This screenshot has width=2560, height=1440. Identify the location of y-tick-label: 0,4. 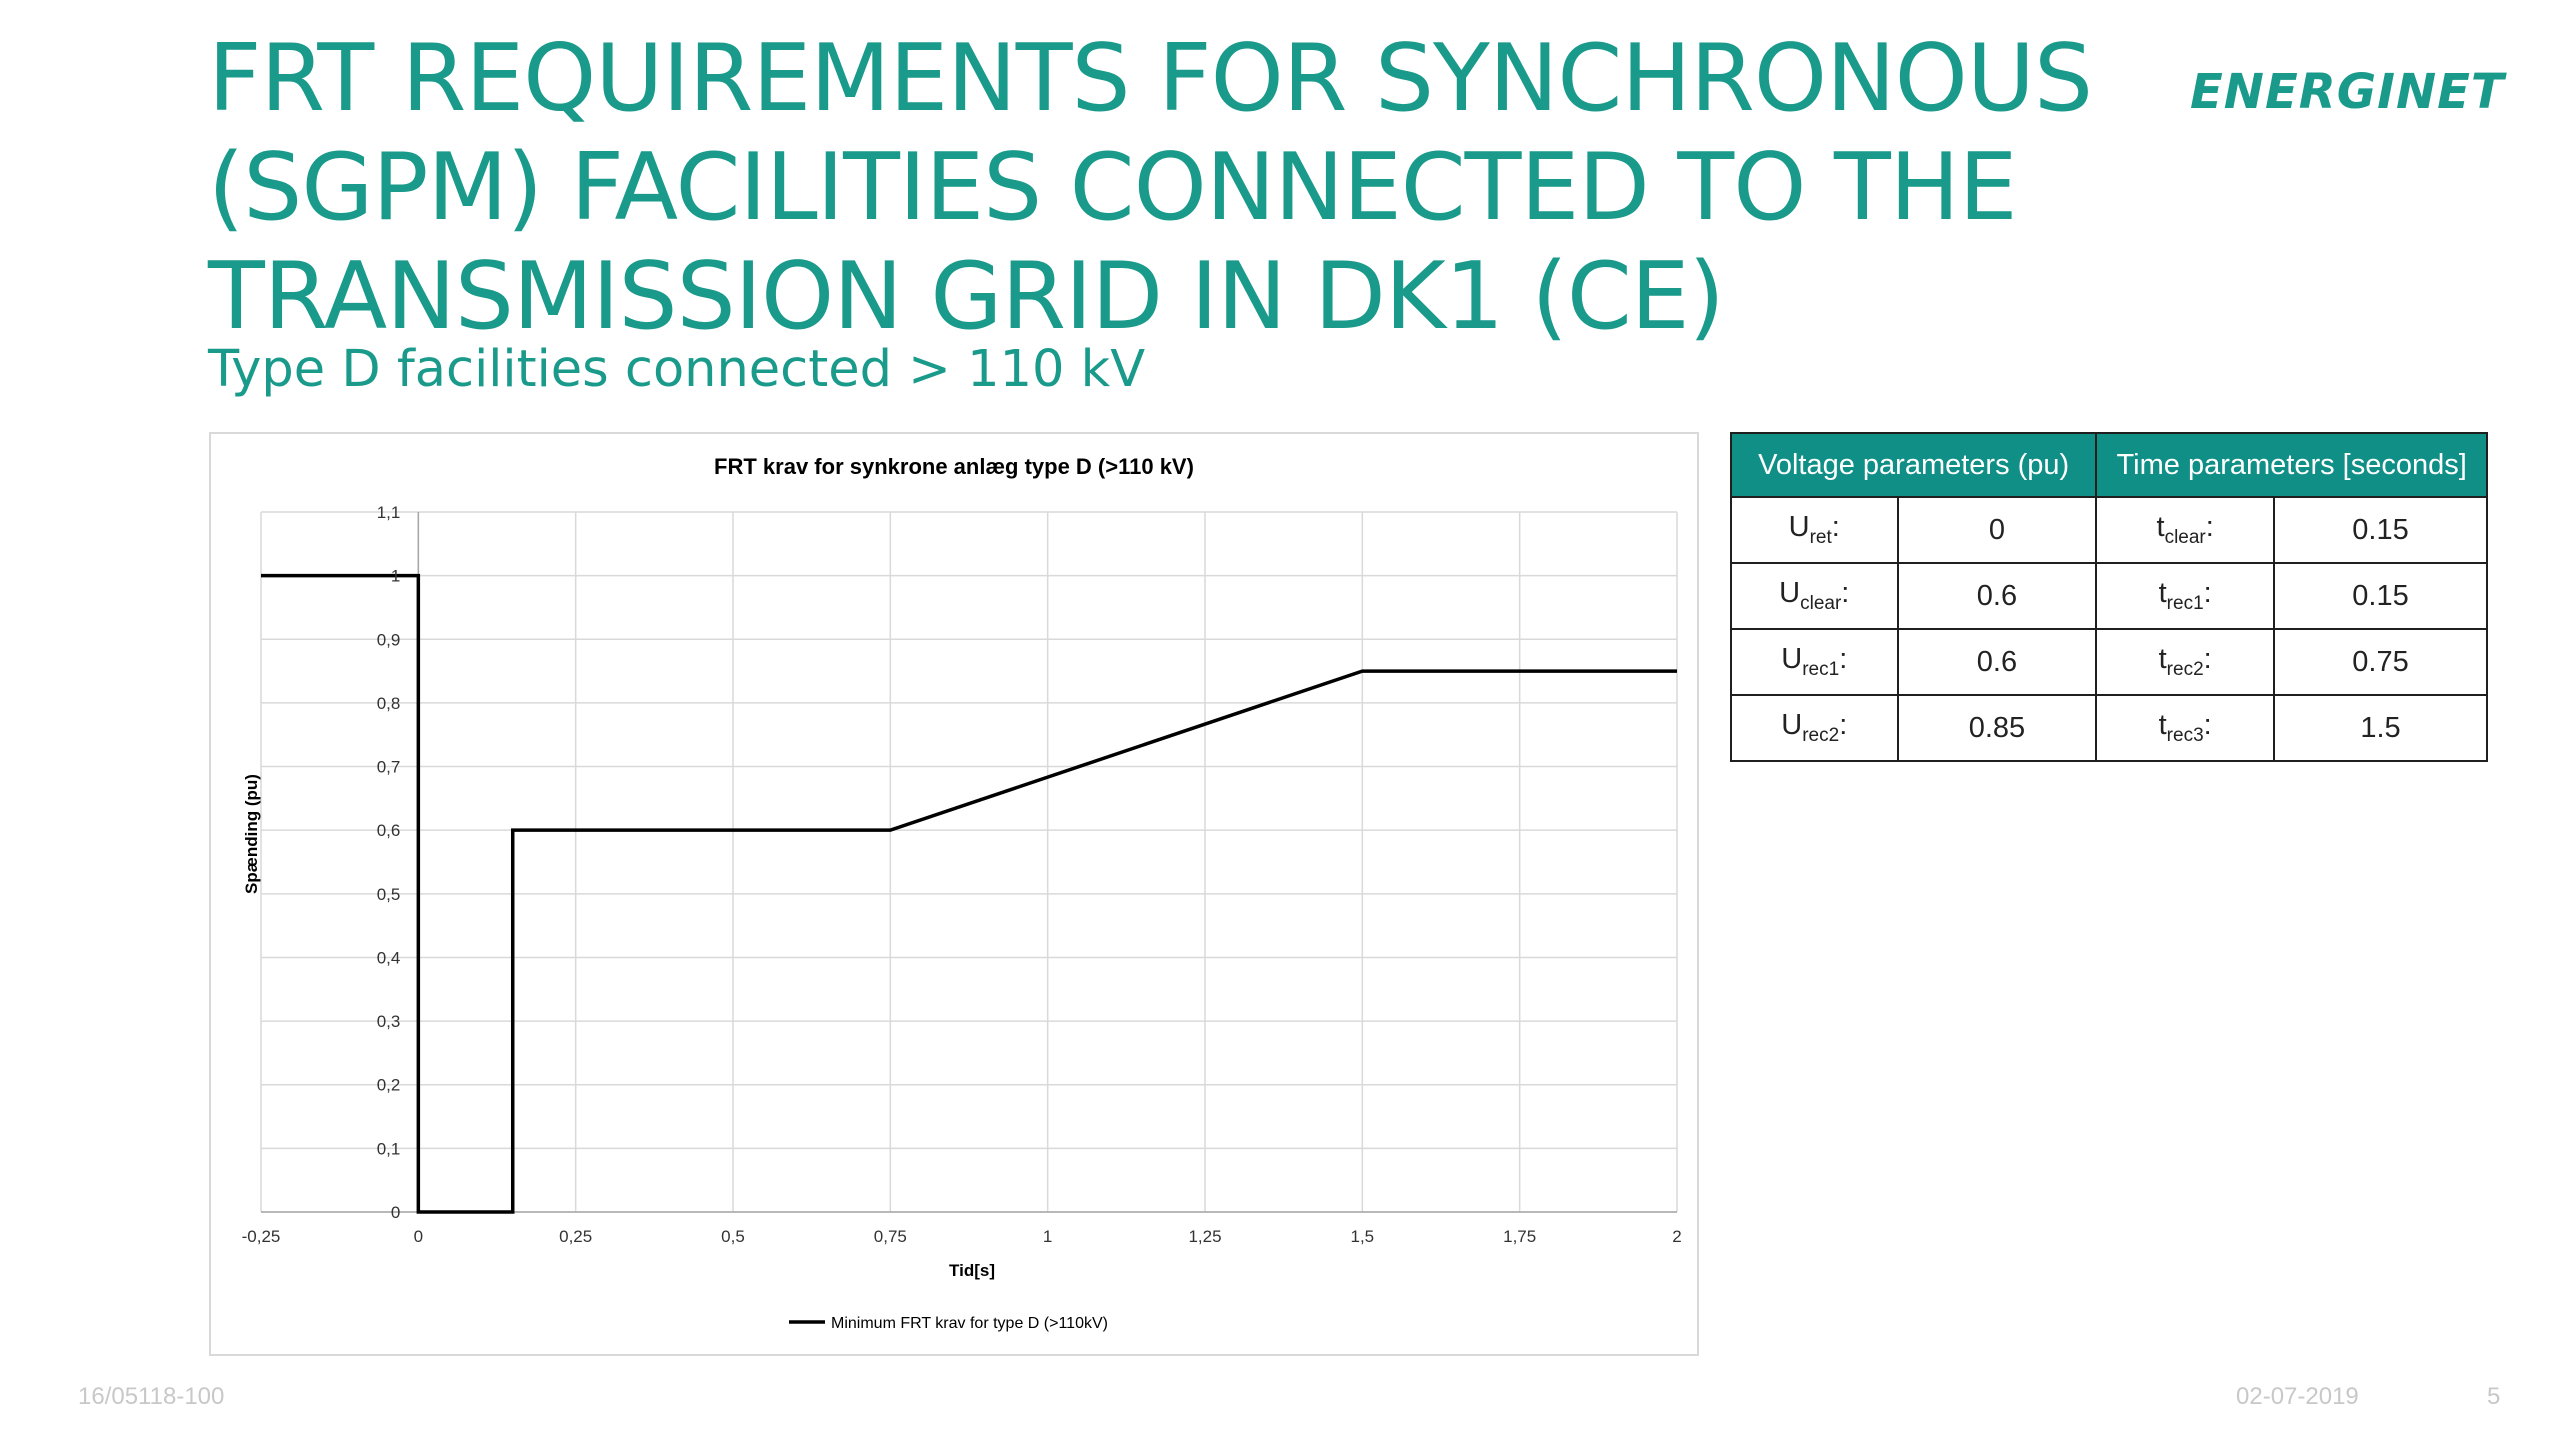
(389, 957).